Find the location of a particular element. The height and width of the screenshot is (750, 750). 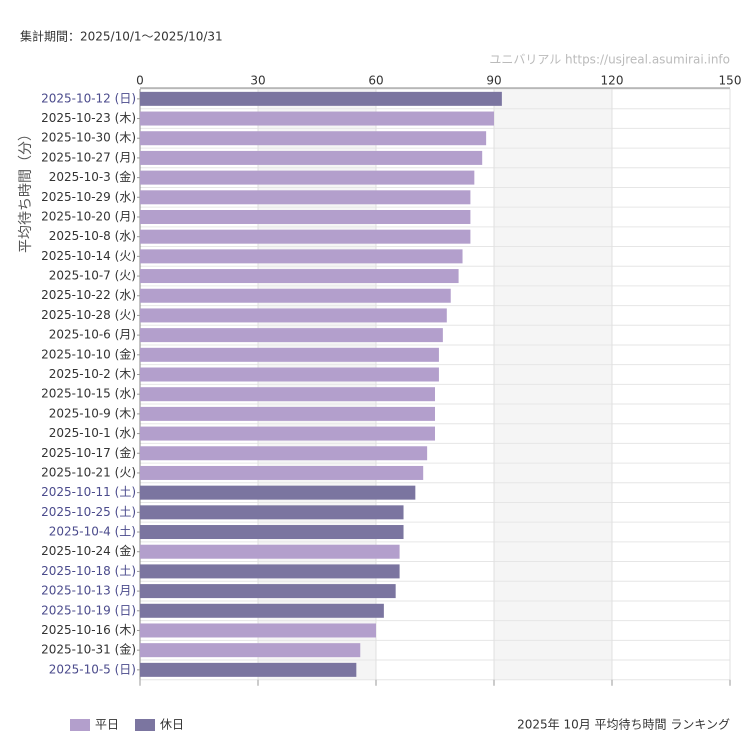

y-tick-label: 2025-10-18 (土) is located at coordinates (88, 571).